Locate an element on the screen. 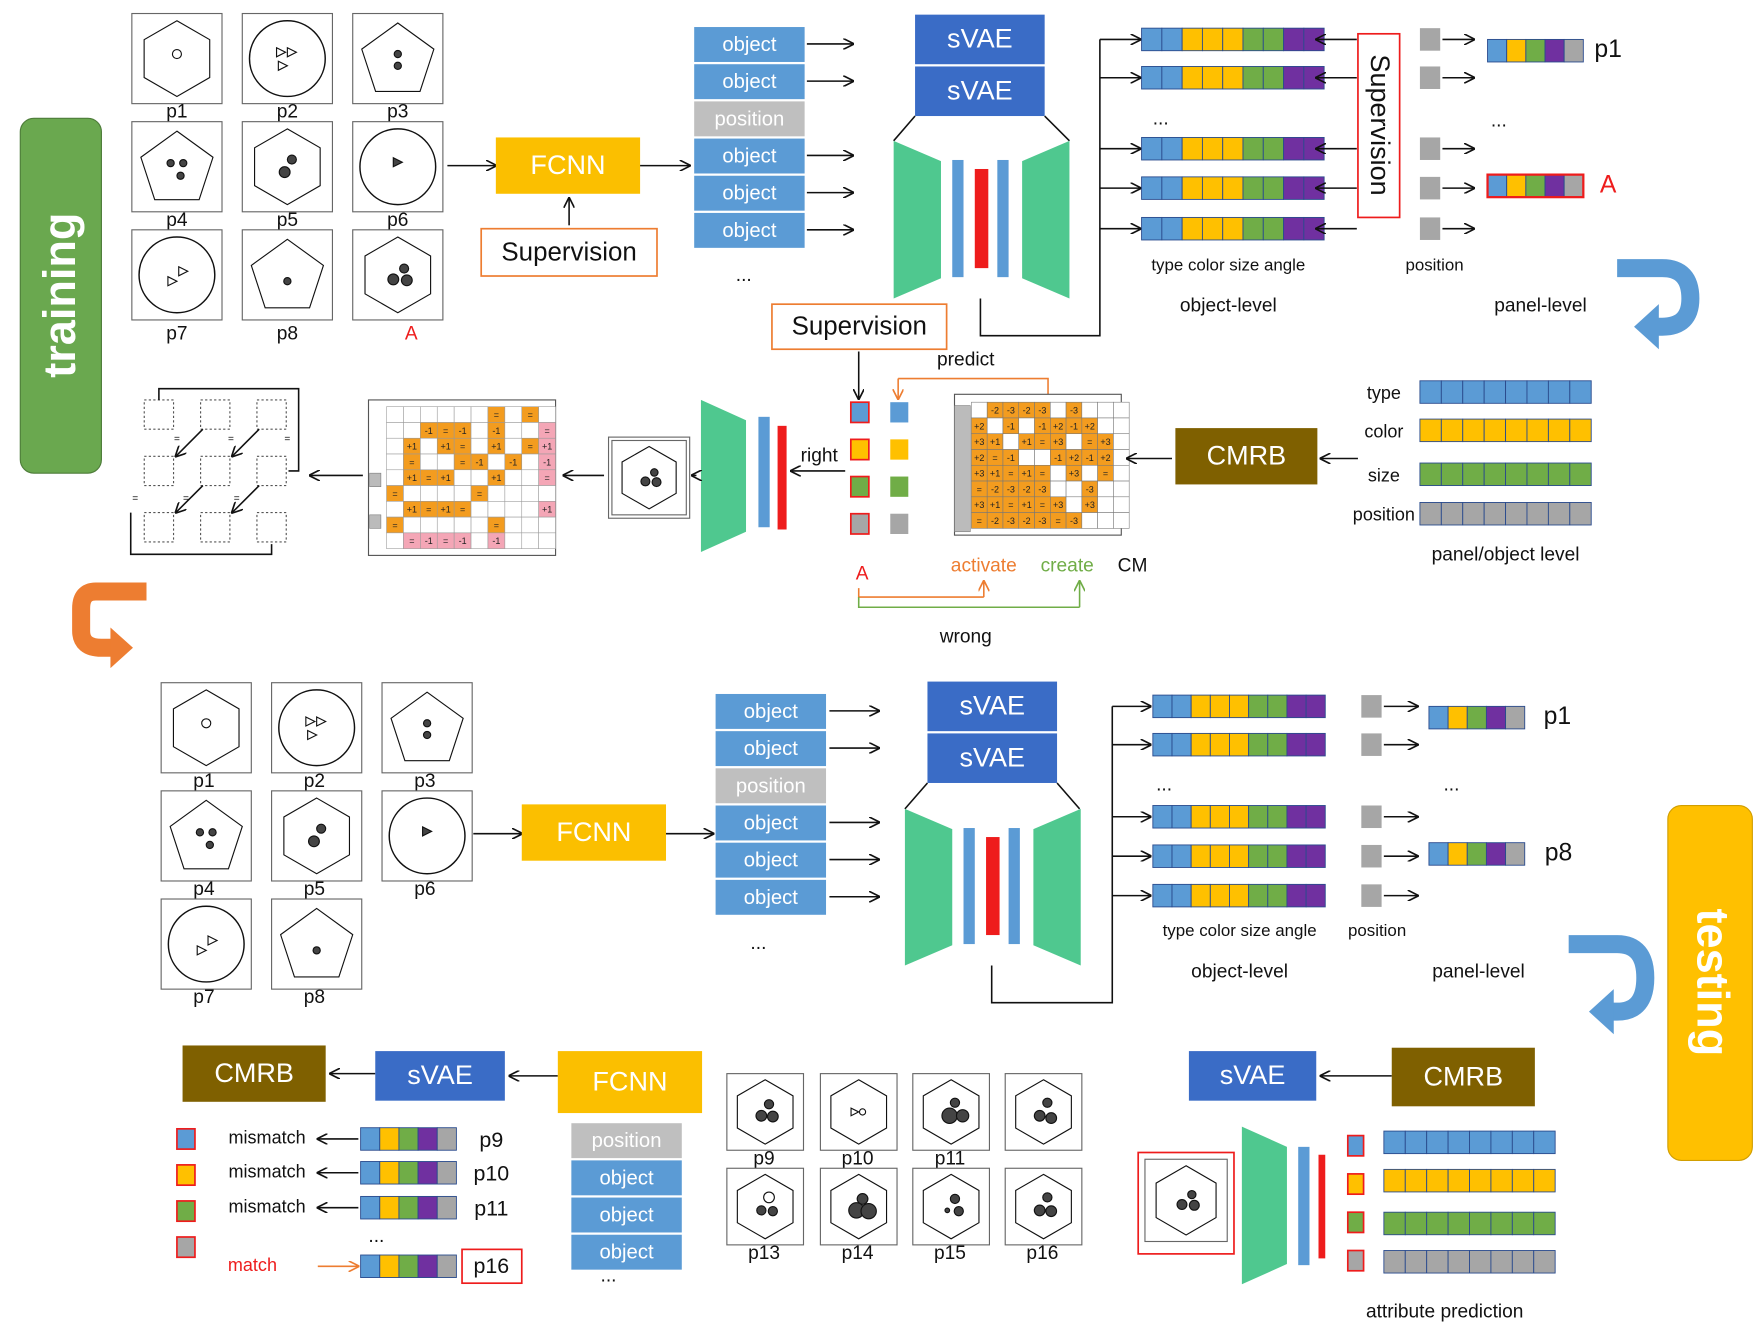  arrow is located at coordinates (190, 442).